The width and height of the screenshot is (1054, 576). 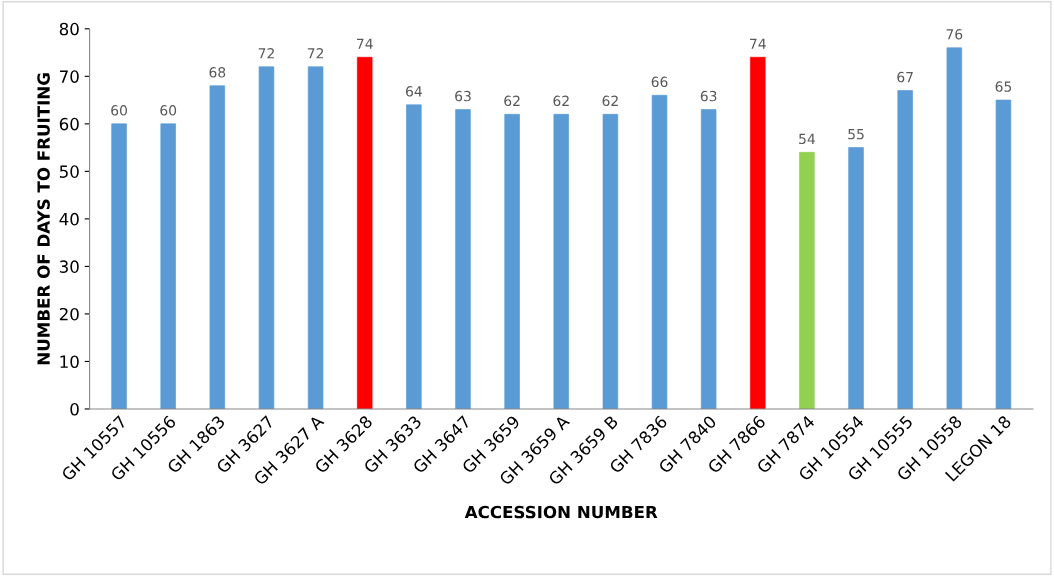 What do you see at coordinates (413, 91) in the screenshot?
I see `data-label: 64` at bounding box center [413, 91].